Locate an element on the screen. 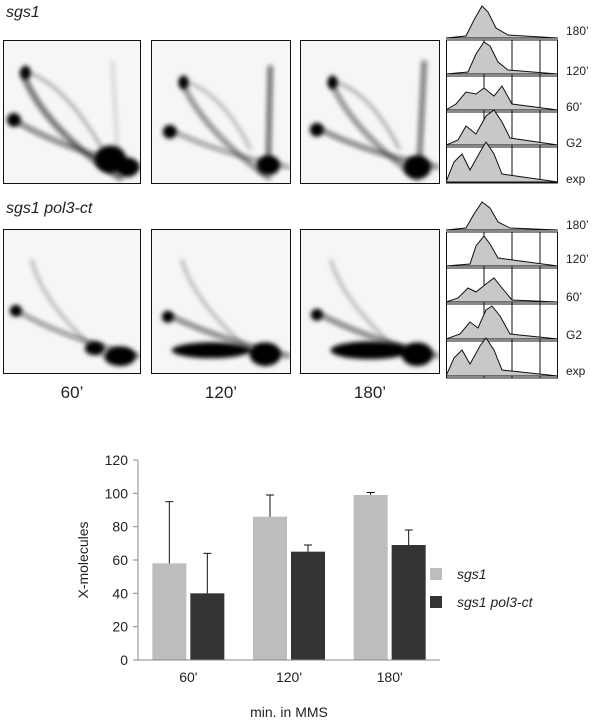  x-tick-label: 120' is located at coordinates (289, 677).